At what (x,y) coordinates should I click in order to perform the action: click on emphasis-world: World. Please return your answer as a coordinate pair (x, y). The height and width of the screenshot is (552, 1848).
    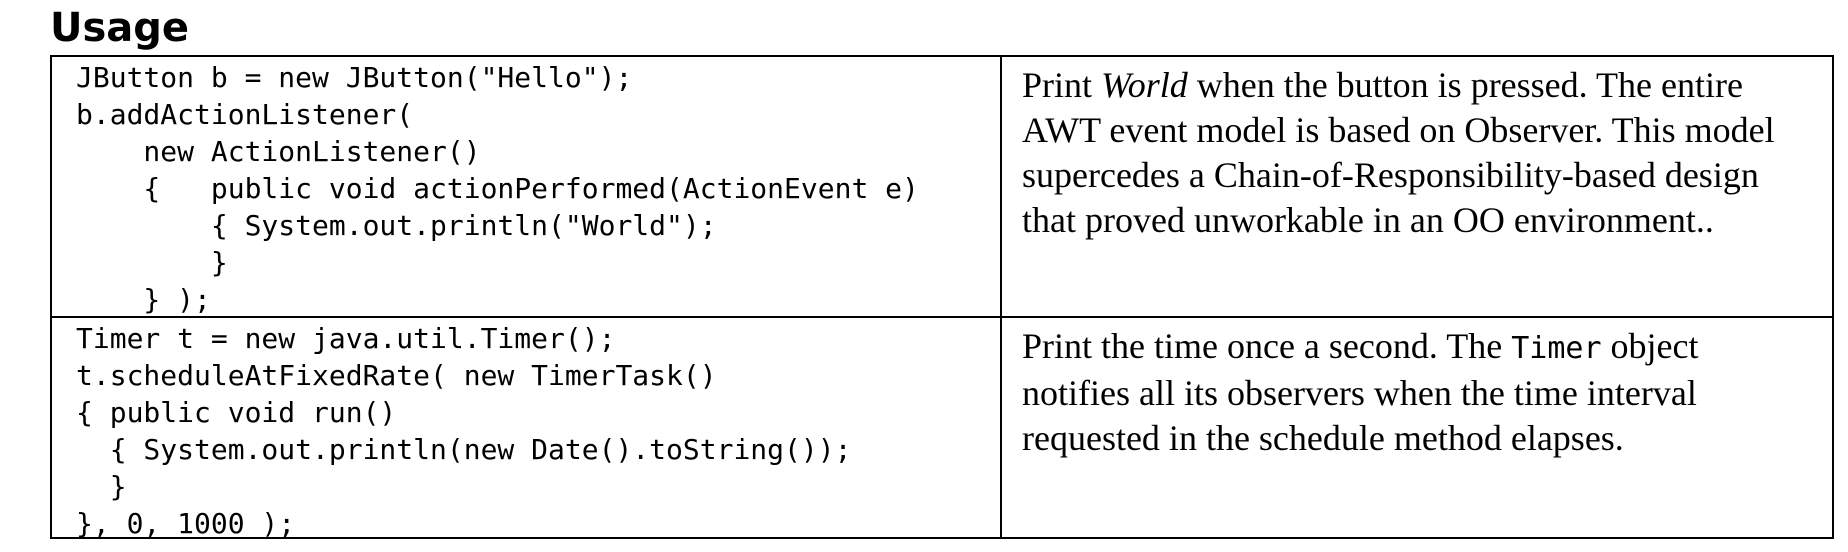
    Looking at the image, I should click on (1144, 85).